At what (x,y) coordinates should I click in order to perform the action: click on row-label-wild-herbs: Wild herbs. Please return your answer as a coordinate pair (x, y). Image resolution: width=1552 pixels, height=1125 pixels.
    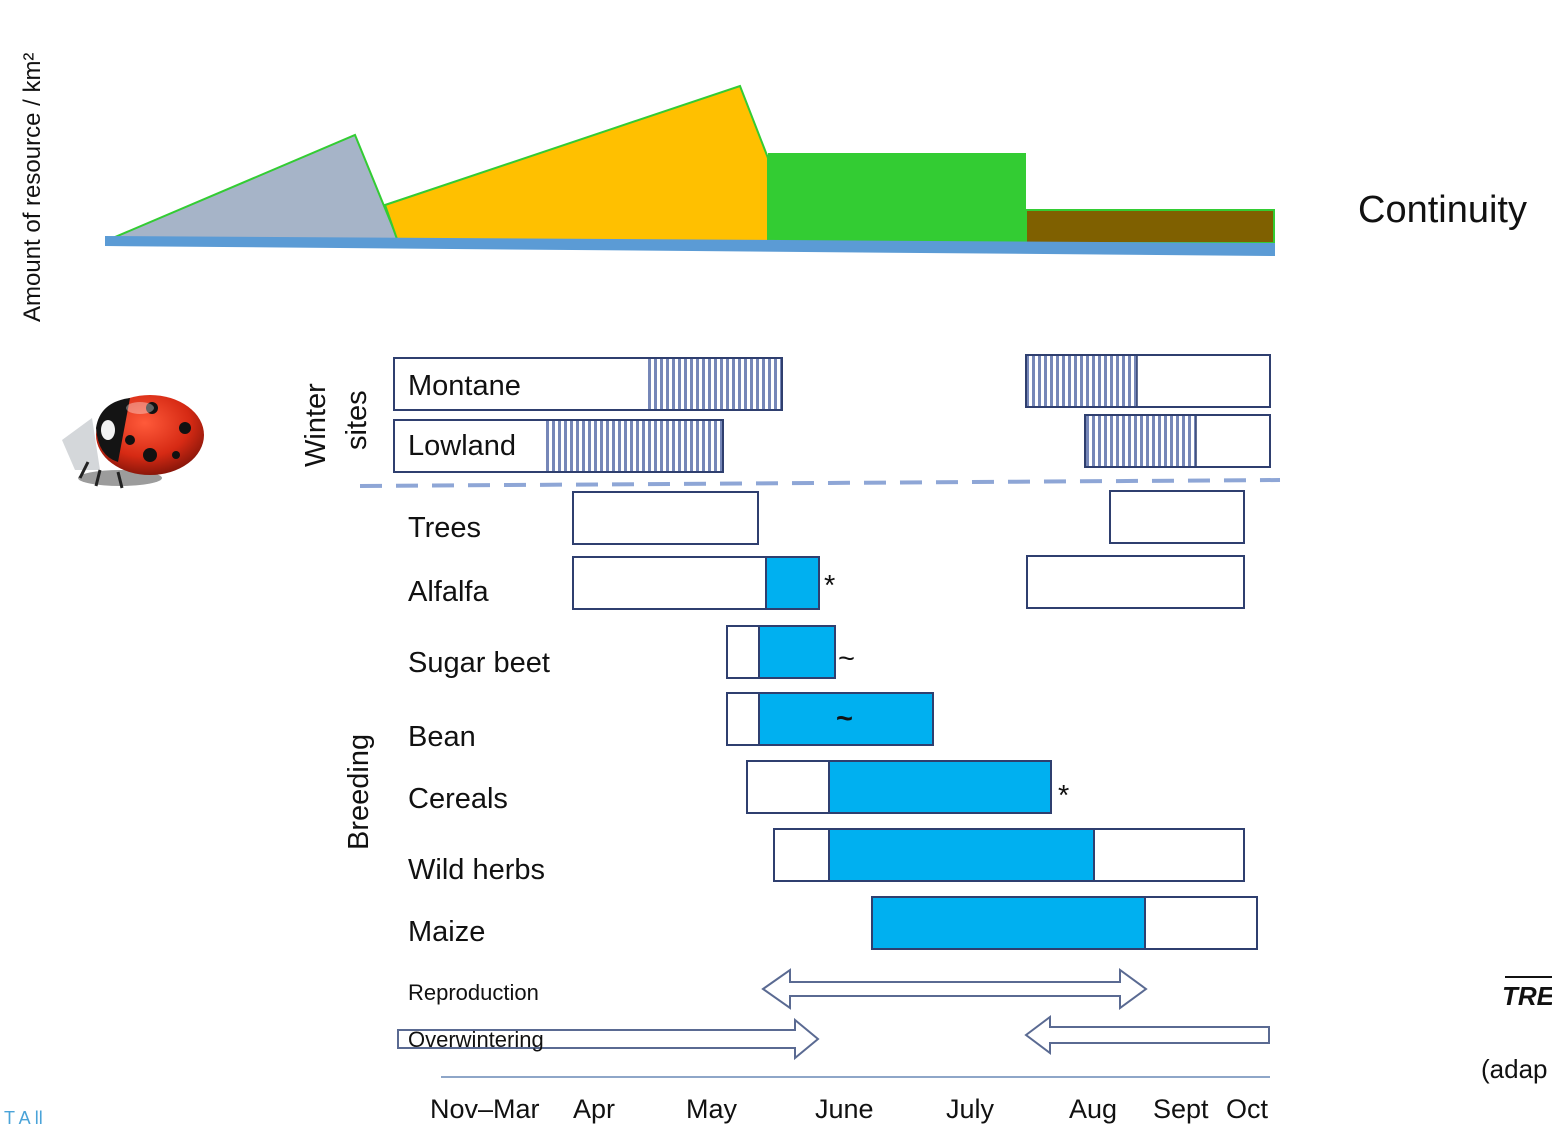
    Looking at the image, I should click on (476, 870).